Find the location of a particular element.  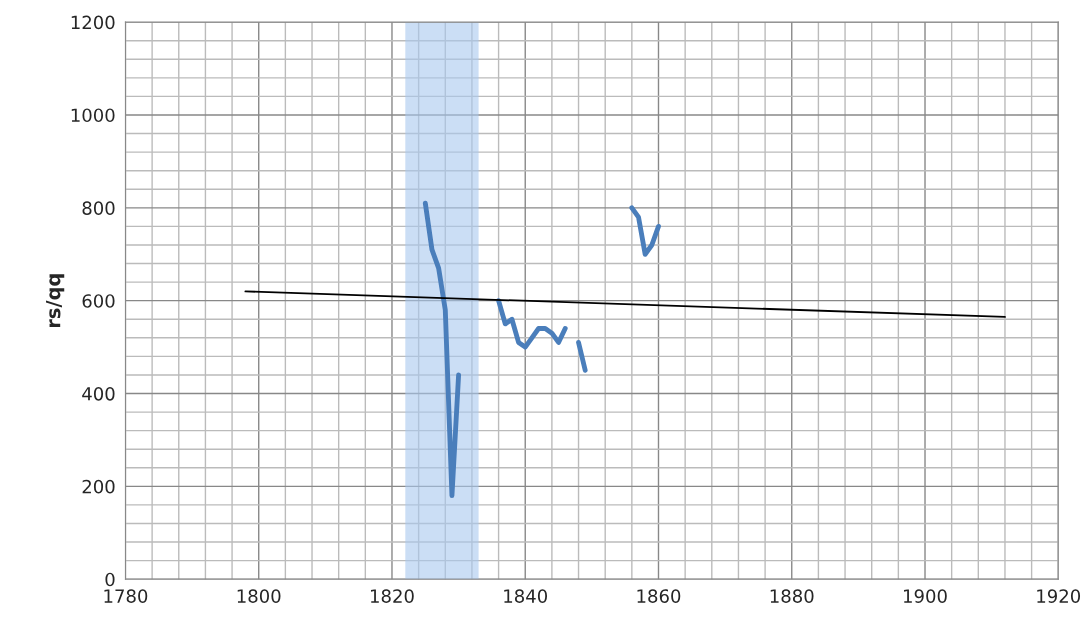

y-tick-label: 1000 is located at coordinates (93, 115).